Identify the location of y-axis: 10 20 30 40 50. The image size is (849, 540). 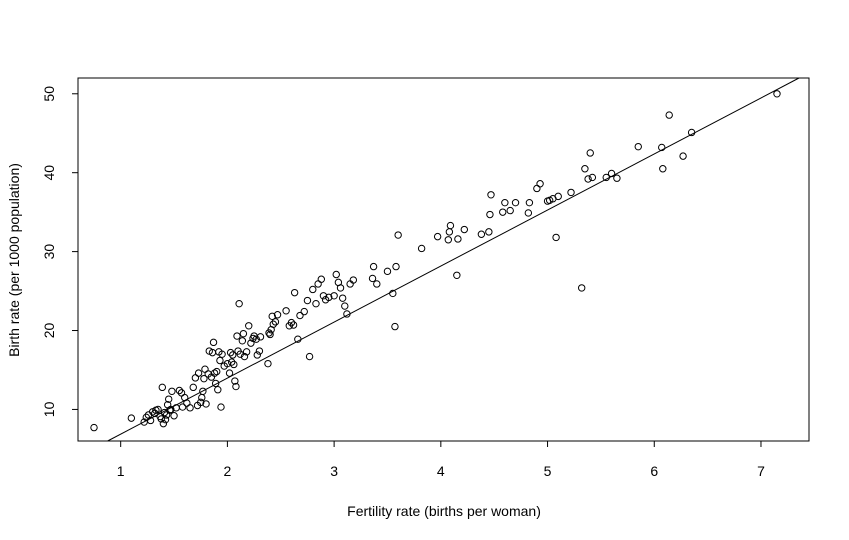
(59, 251).